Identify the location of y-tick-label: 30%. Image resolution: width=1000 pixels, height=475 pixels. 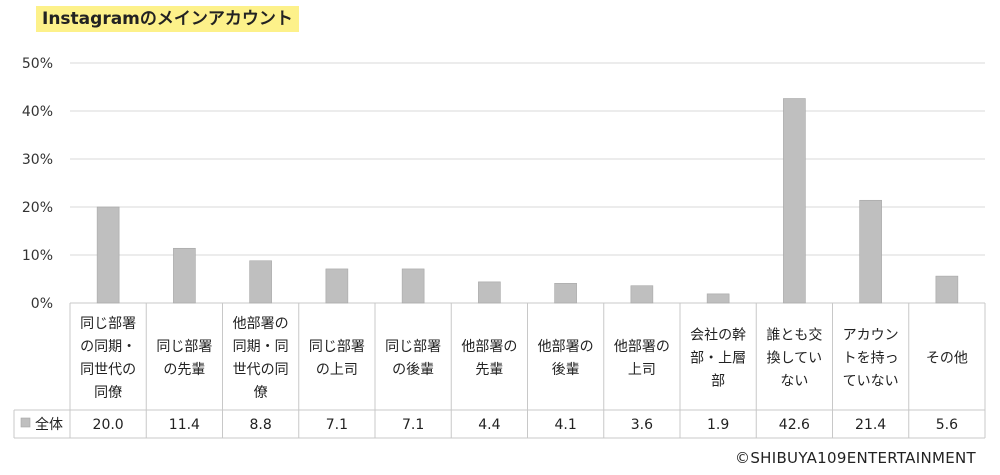
(37, 160).